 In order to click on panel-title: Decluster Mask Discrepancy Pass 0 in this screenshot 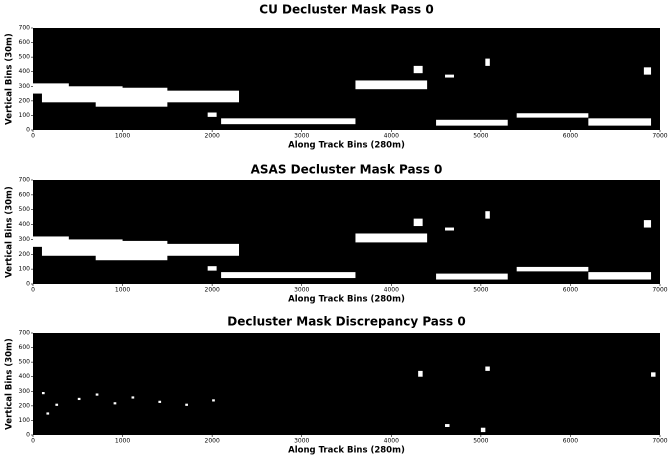, I will do `click(346, 322)`.